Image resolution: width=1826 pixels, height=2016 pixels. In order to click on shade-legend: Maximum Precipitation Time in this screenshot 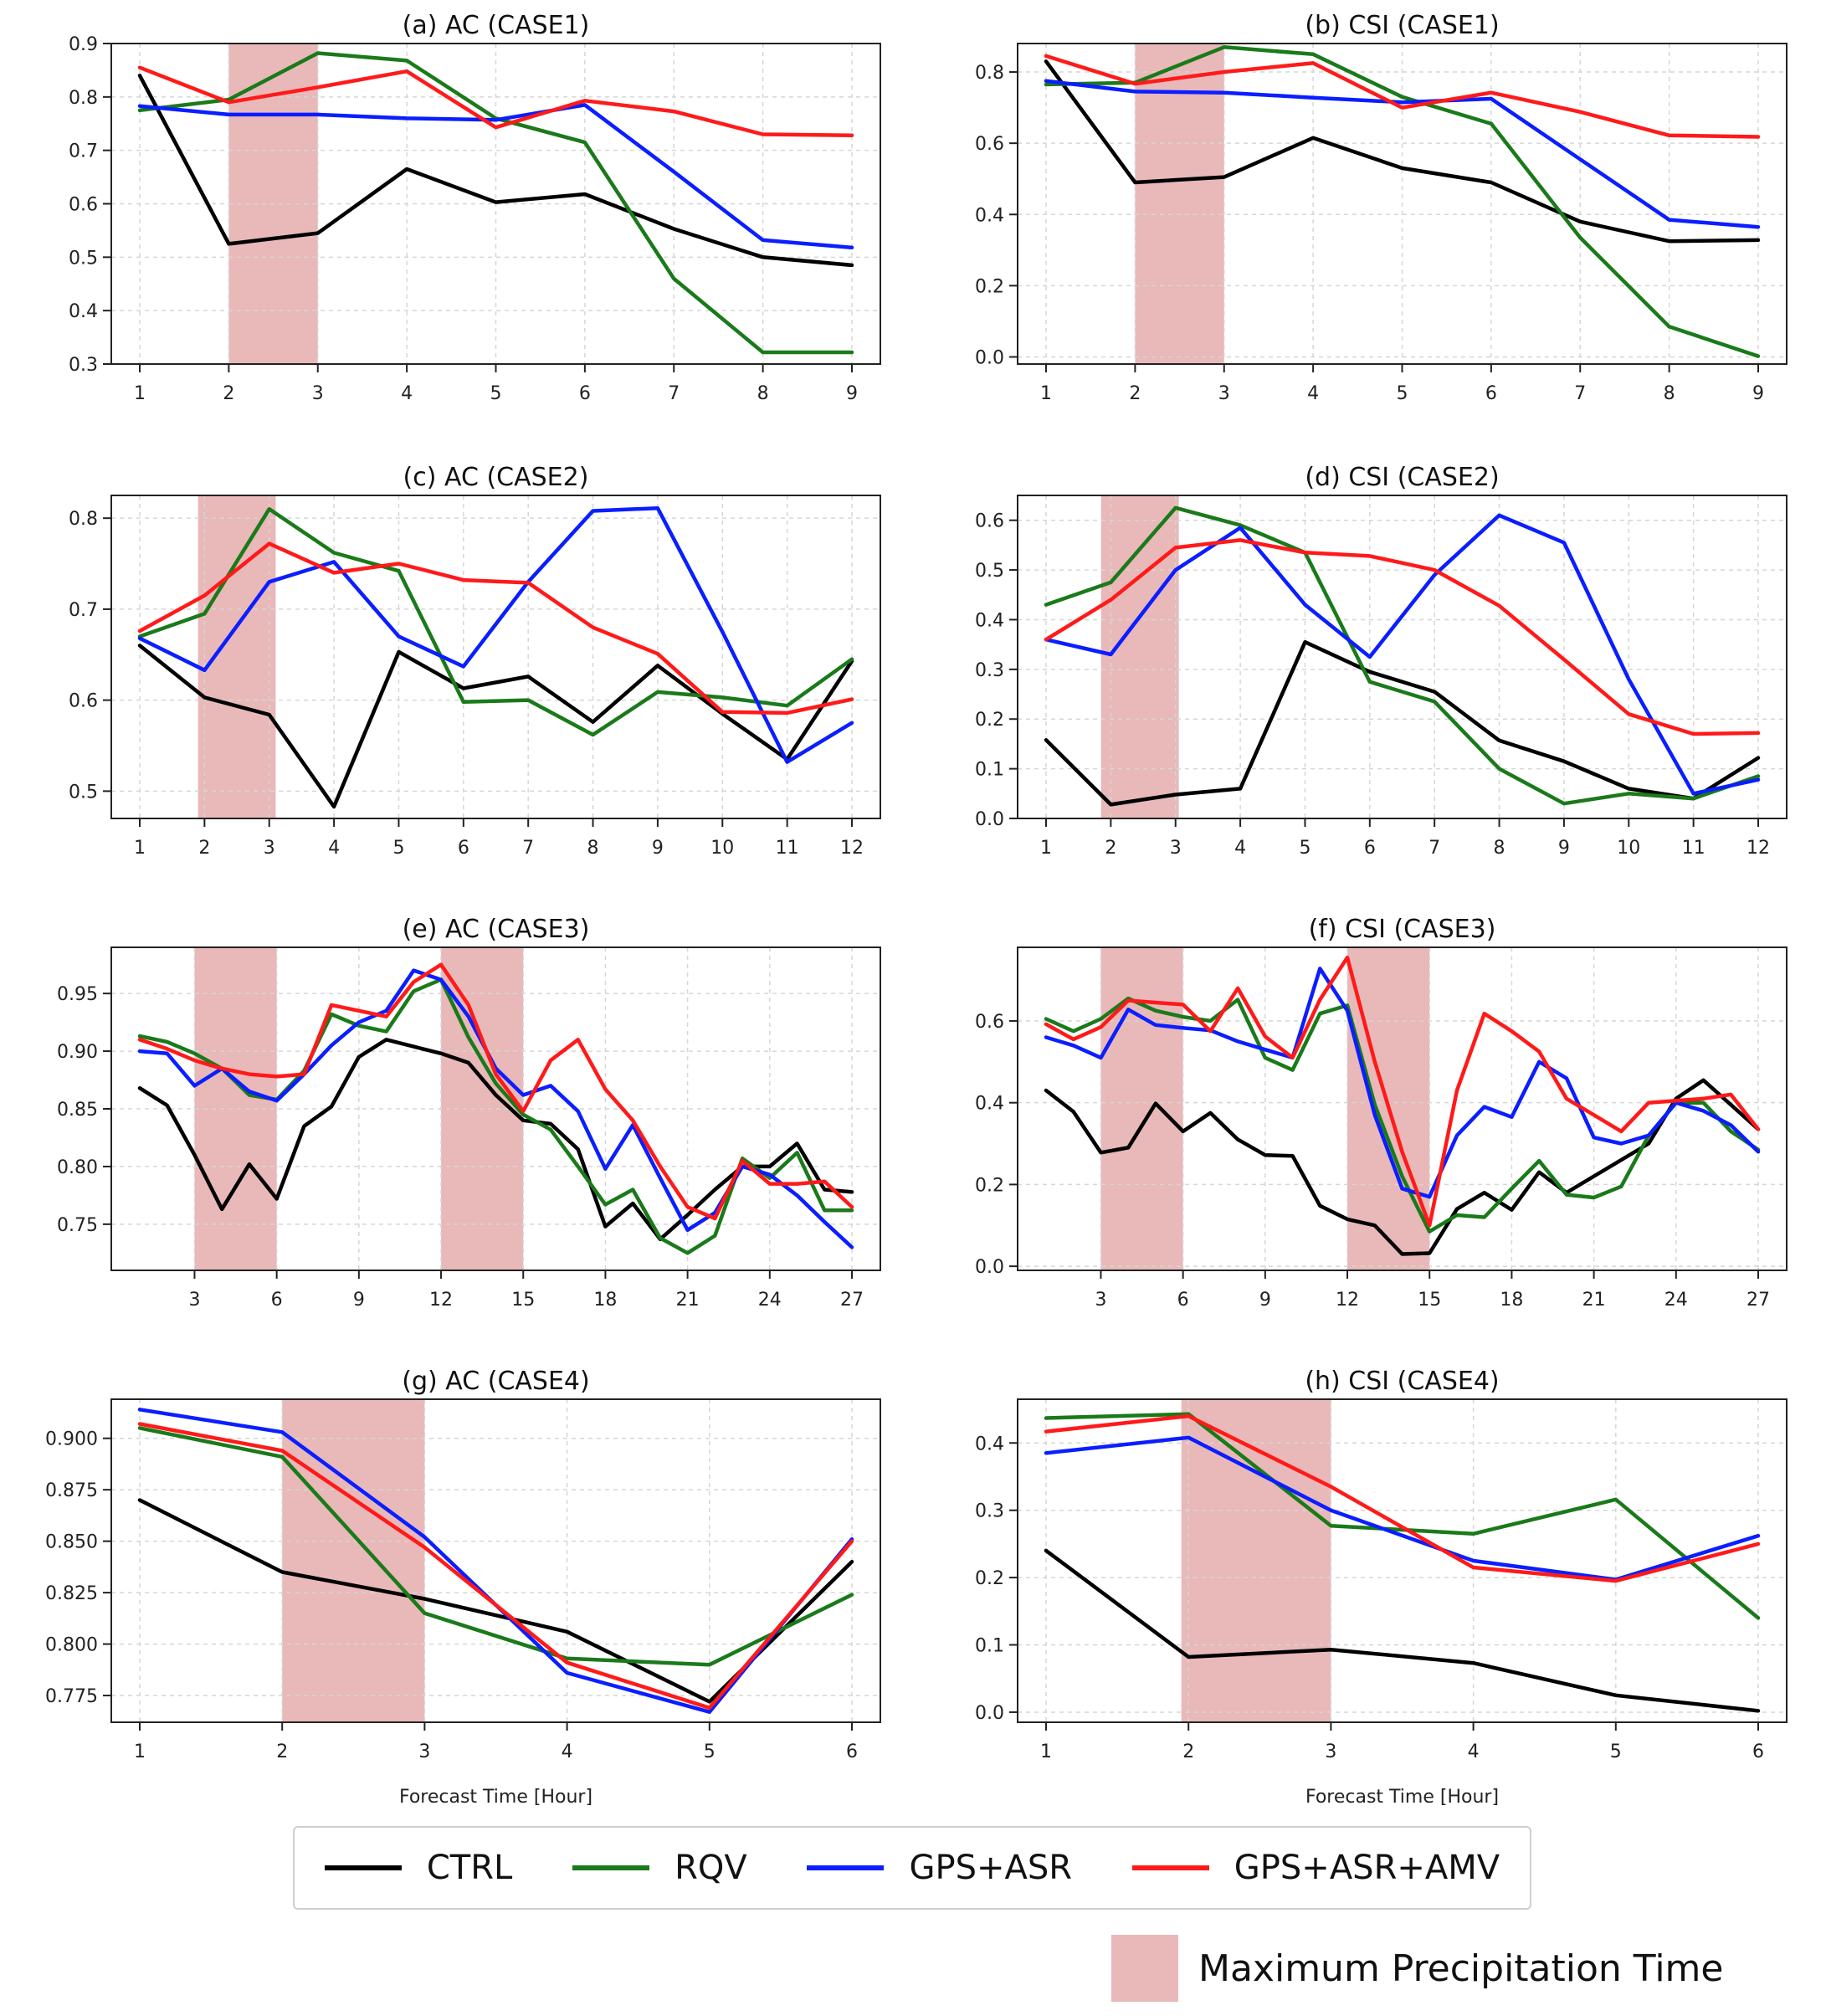, I will do `click(1417, 1969)`.